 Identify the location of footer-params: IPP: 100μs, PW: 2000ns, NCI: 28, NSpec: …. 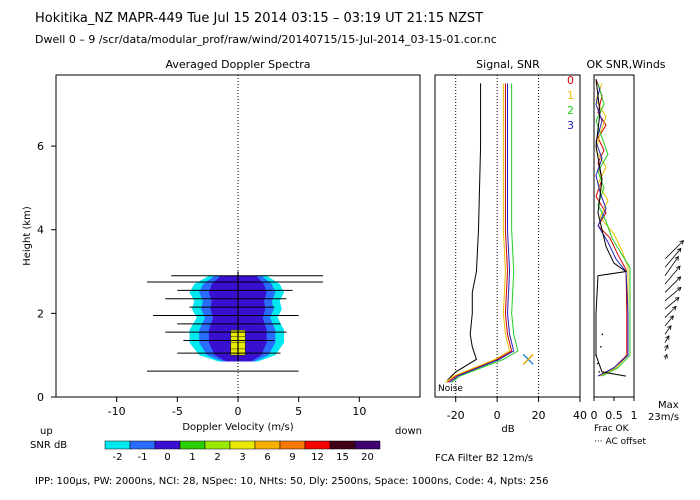
(291, 481).